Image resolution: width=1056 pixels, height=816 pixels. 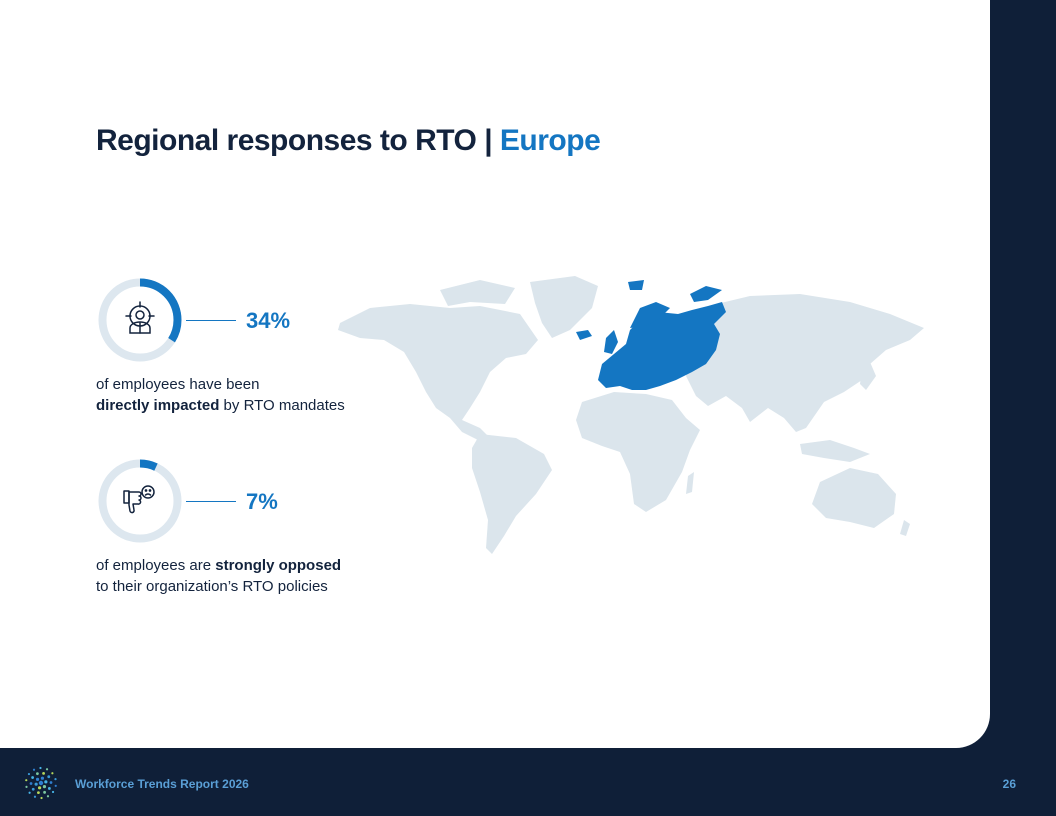 What do you see at coordinates (584, 335) in the screenshot?
I see `map-iceland` at bounding box center [584, 335].